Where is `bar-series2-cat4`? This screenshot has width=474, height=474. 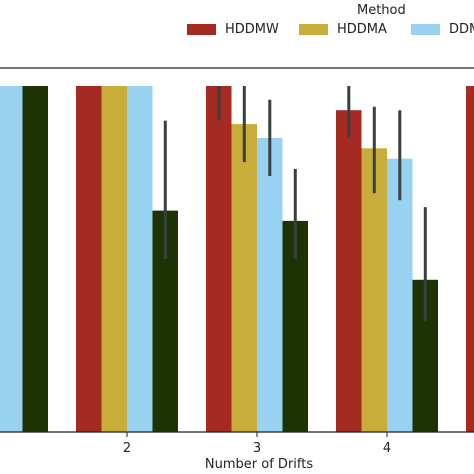 bar-series2-cat4 is located at coordinates (400, 295).